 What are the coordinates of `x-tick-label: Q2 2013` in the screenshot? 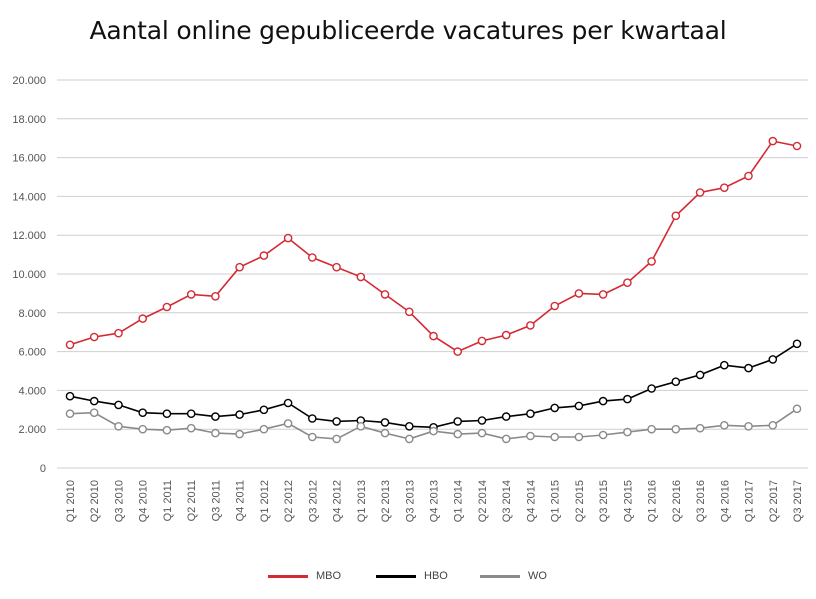 It's located at (386, 501).